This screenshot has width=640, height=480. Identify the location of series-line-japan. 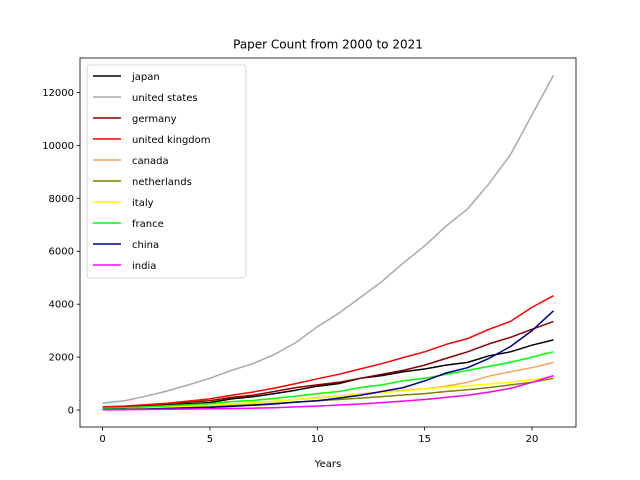
(328, 374).